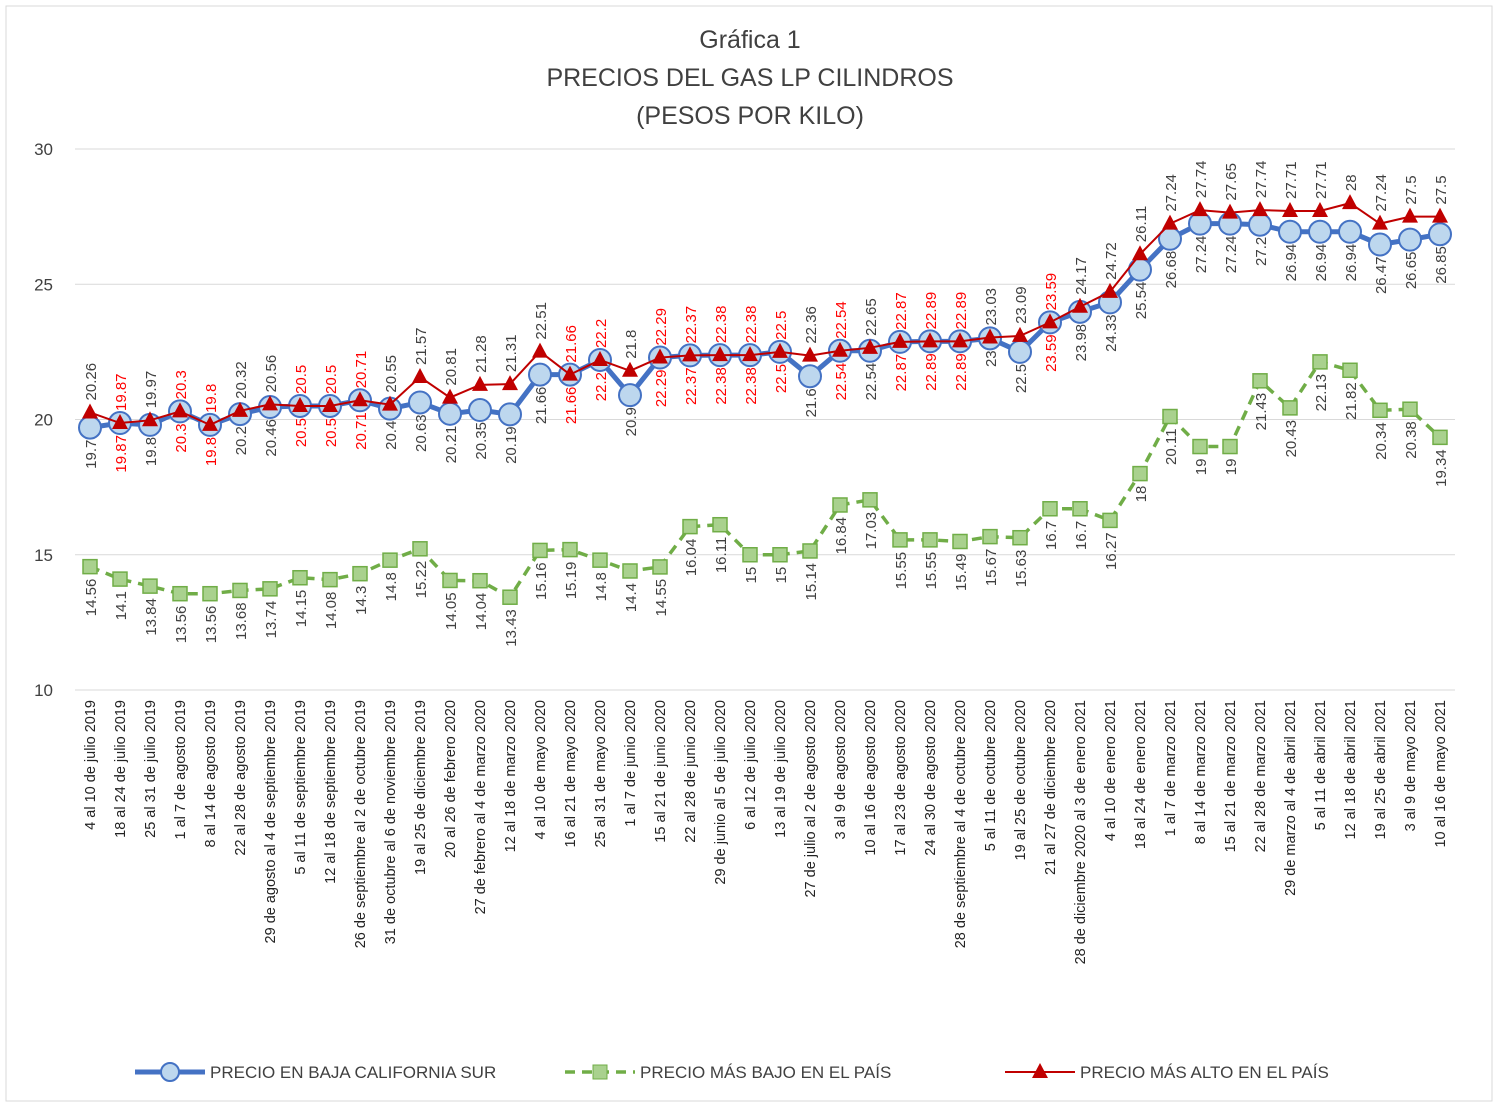 This screenshot has width=1498, height=1112. What do you see at coordinates (1261, 180) in the screenshot?
I see `data-label: 27.74` at bounding box center [1261, 180].